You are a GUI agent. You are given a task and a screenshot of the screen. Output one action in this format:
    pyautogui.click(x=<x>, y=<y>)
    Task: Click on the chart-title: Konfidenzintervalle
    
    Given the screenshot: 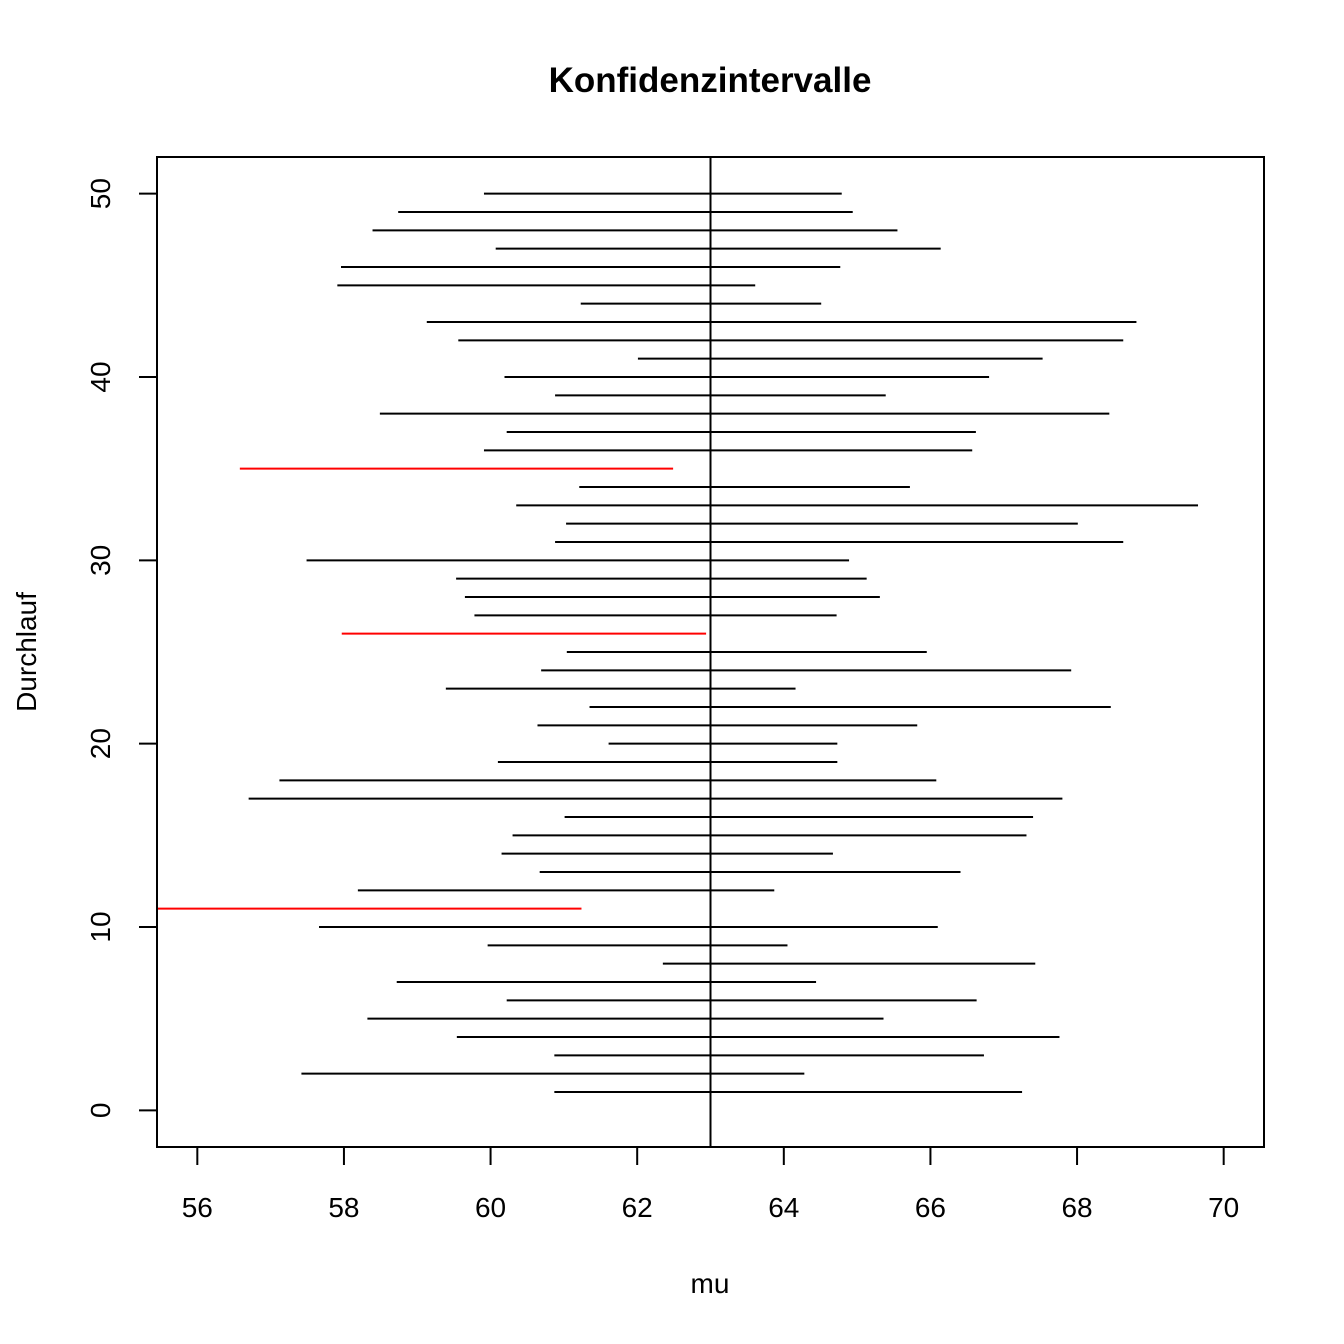 What is the action you would take?
    pyautogui.click(x=710, y=80)
    